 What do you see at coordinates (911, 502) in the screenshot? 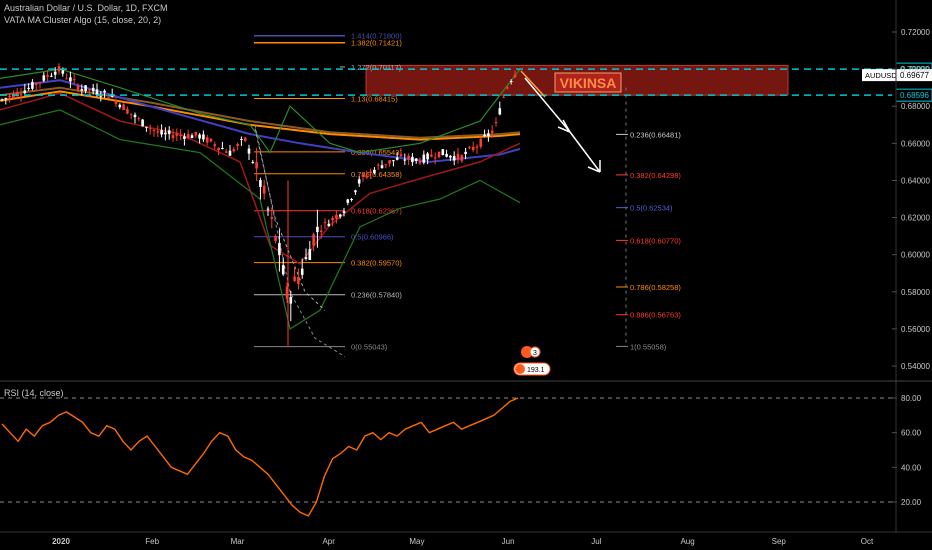
I see `rsi-tick-label: 20.00` at bounding box center [911, 502].